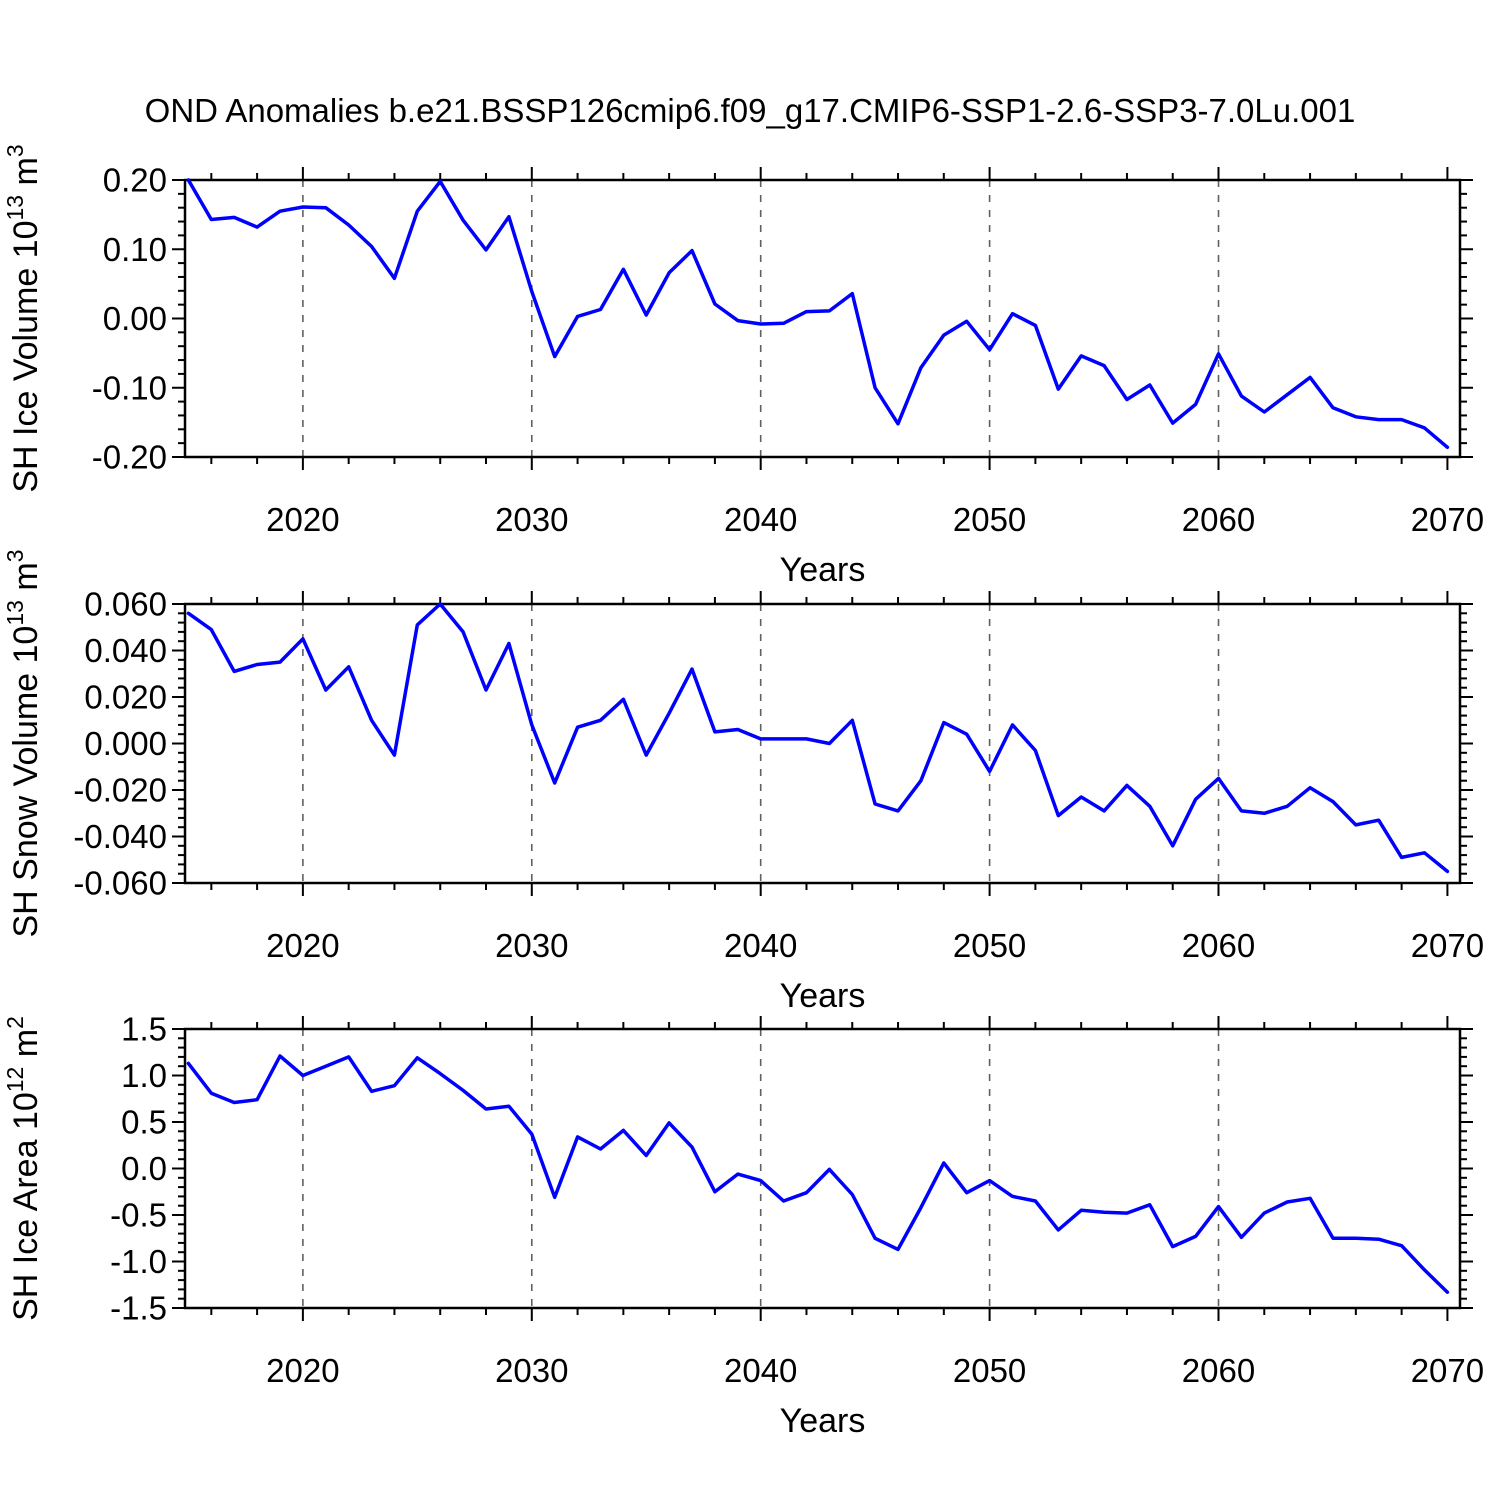  I want to click on y-tick-label: 0.020, so click(125, 697).